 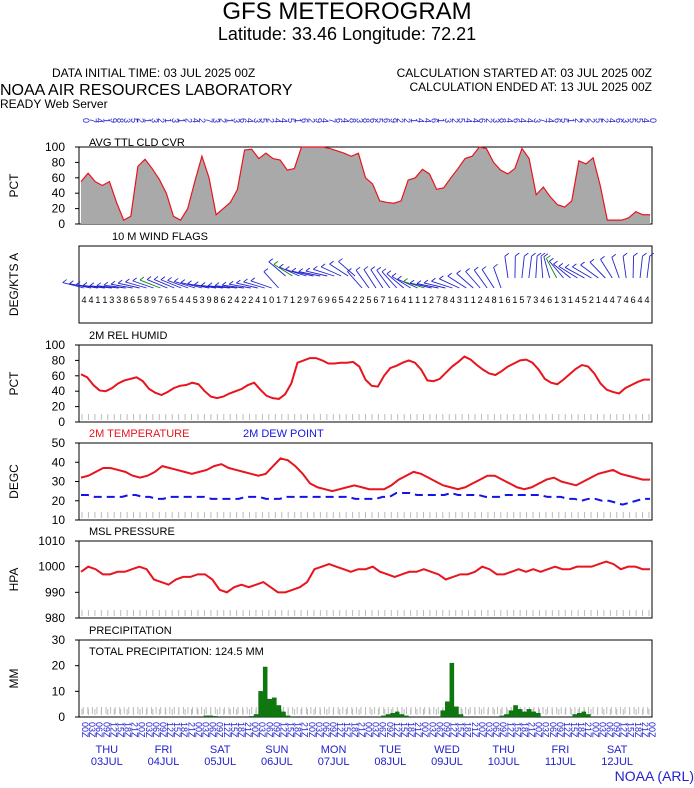 What do you see at coordinates (298, 120) in the screenshot?
I see `top-tick-label: 1` at bounding box center [298, 120].